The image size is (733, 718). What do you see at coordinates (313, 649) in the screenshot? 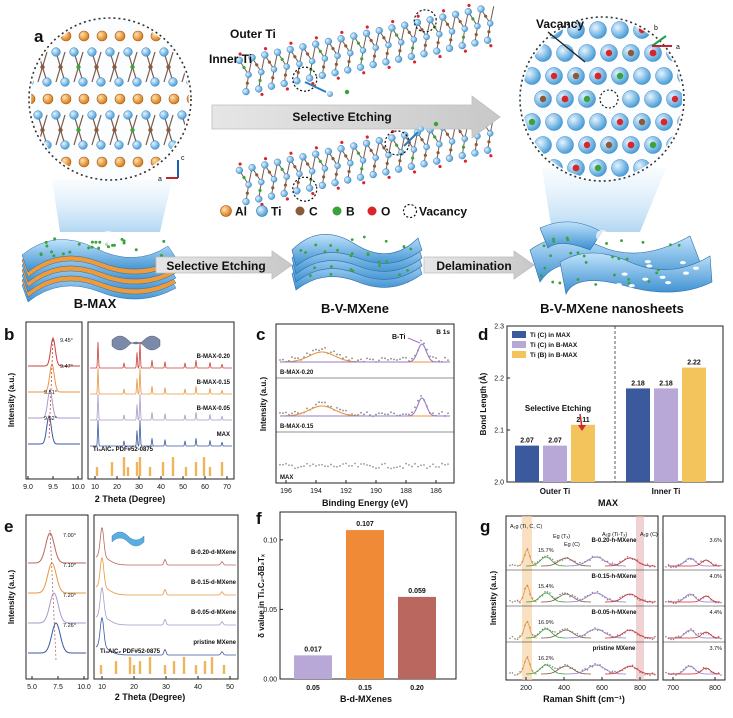
I see `data-label: 0.017` at bounding box center [313, 649].